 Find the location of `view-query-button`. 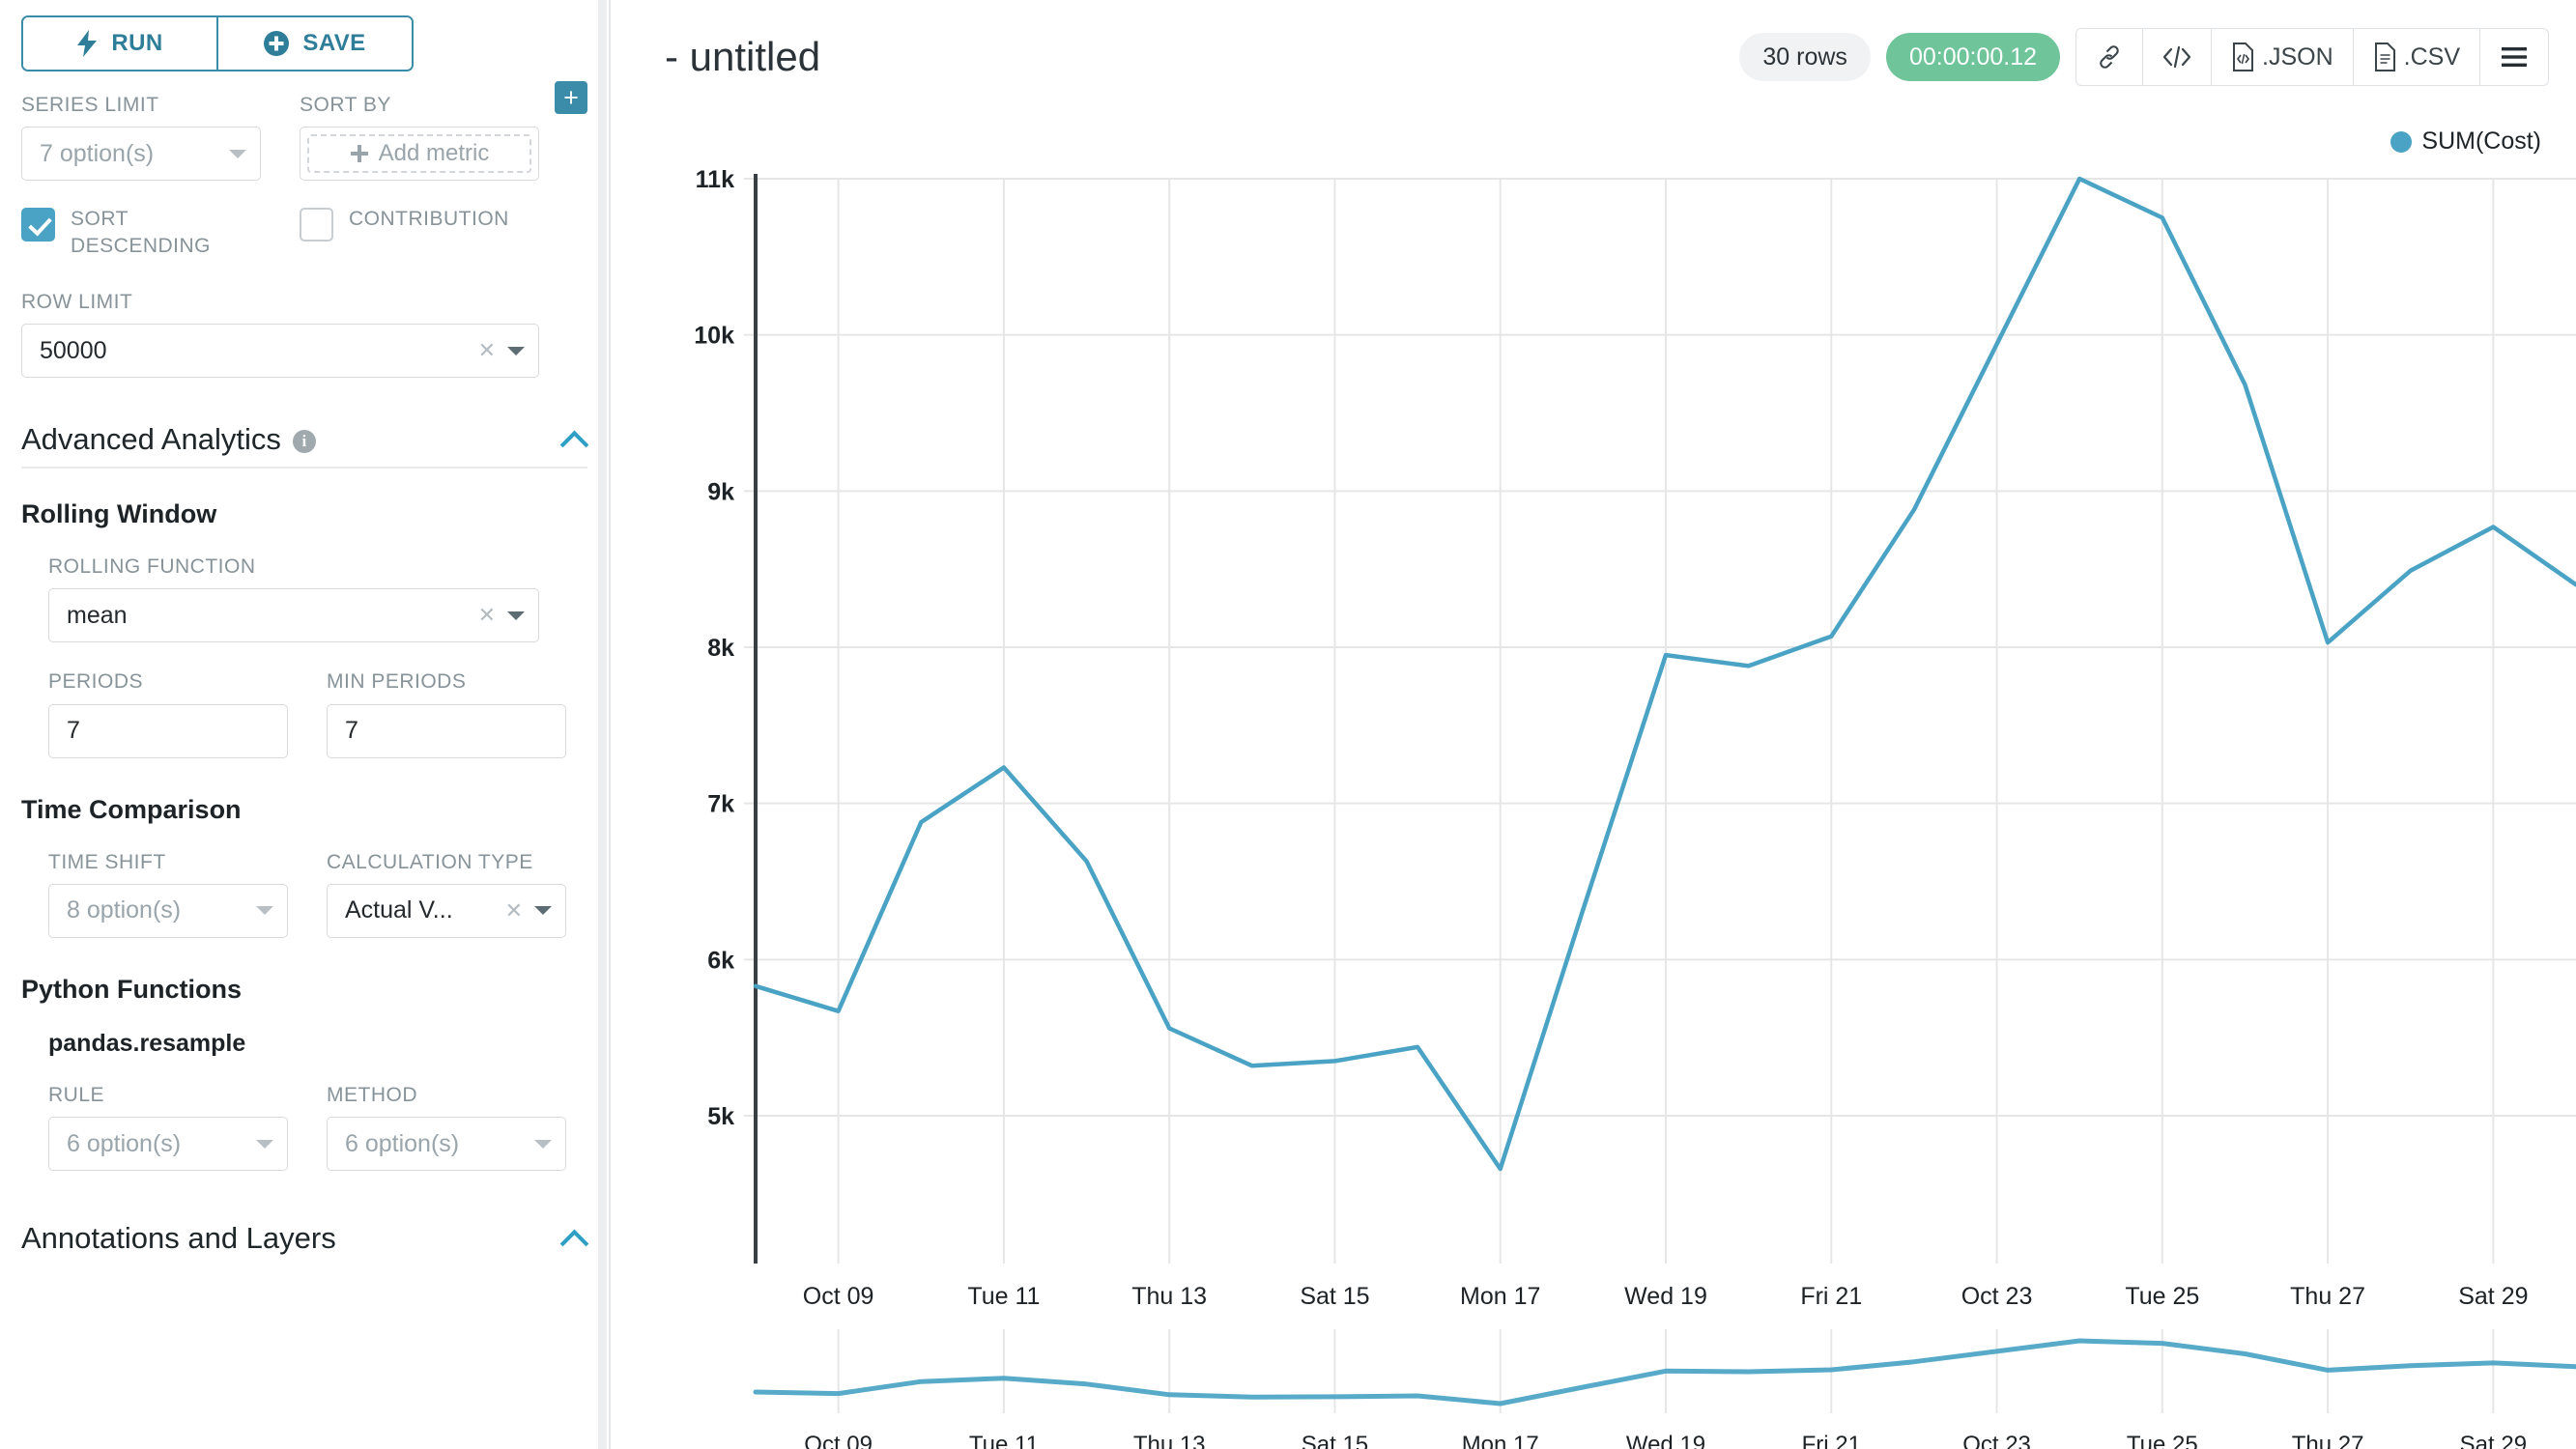

view-query-button is located at coordinates (2176, 57).